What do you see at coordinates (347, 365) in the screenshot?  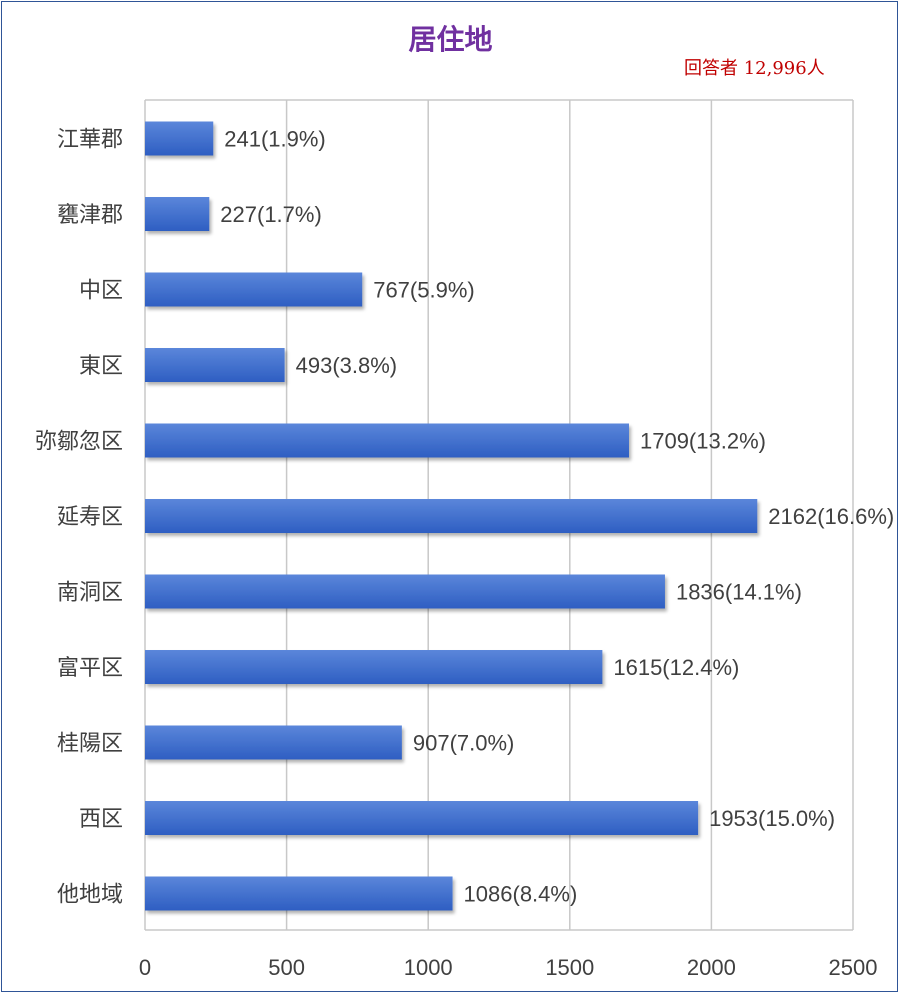 I see `data-label: 493(3.8%)` at bounding box center [347, 365].